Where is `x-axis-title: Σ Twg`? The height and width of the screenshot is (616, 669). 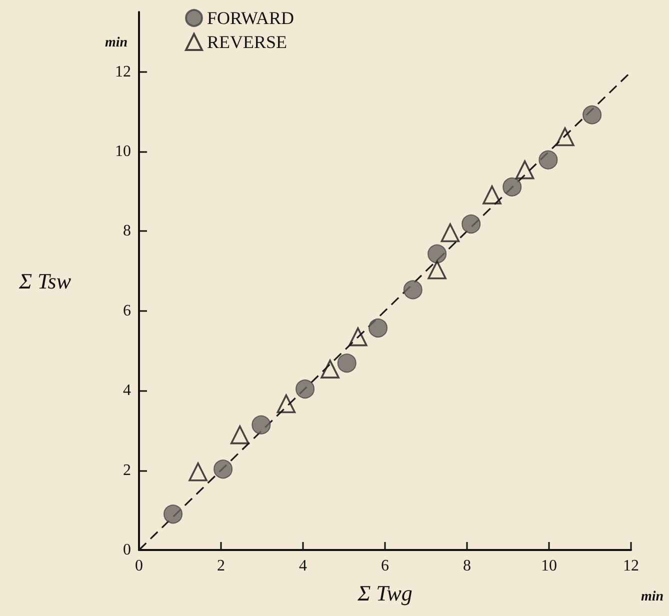
x-axis-title: Σ Twg is located at coordinates (384, 593).